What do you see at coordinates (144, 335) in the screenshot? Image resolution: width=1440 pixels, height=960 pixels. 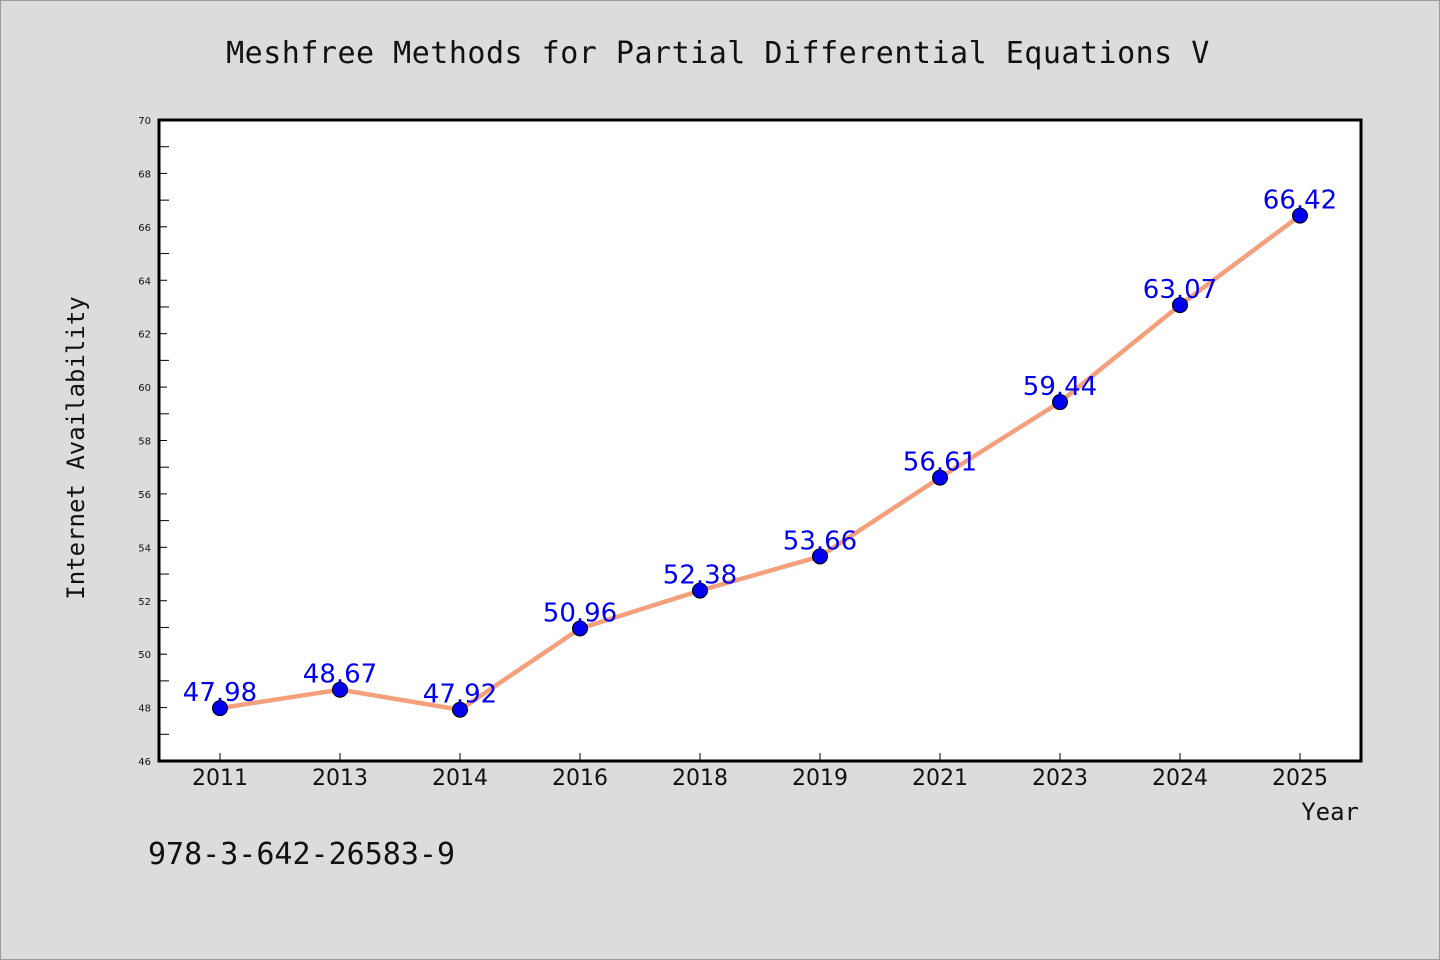 I see `y-tick-label: 62` at bounding box center [144, 335].